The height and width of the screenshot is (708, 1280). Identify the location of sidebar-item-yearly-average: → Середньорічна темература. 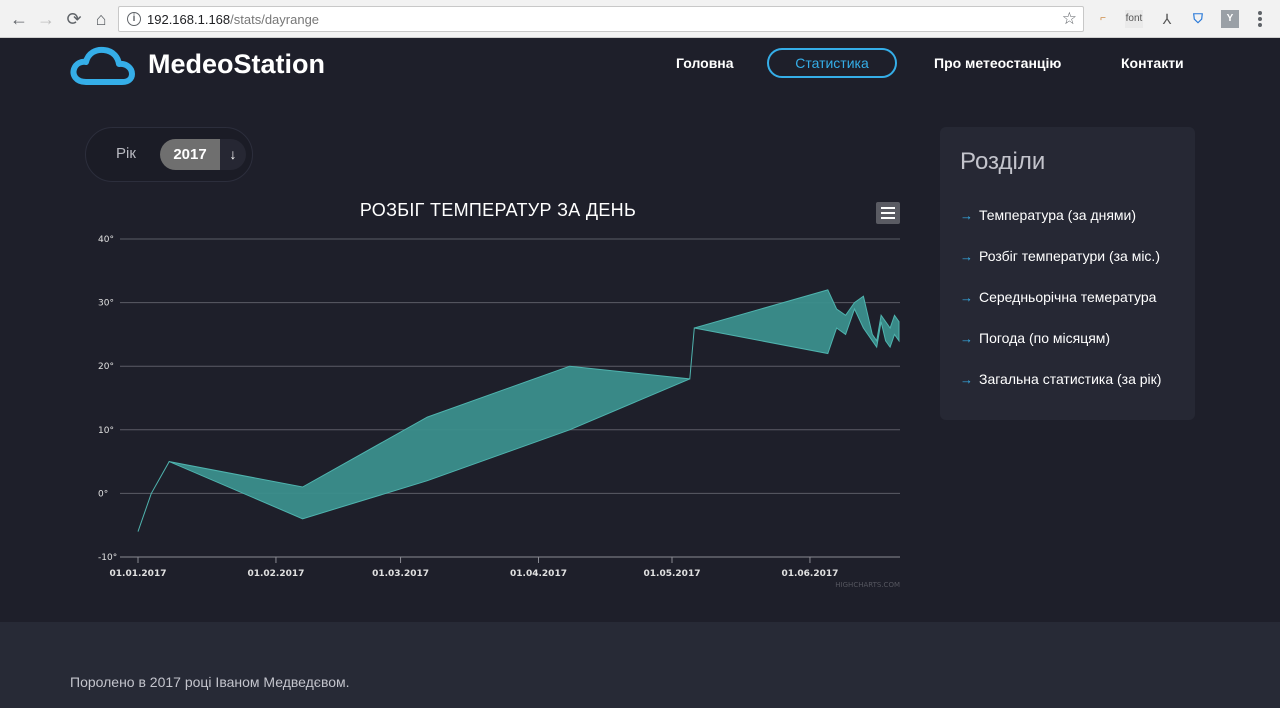
(1058, 297).